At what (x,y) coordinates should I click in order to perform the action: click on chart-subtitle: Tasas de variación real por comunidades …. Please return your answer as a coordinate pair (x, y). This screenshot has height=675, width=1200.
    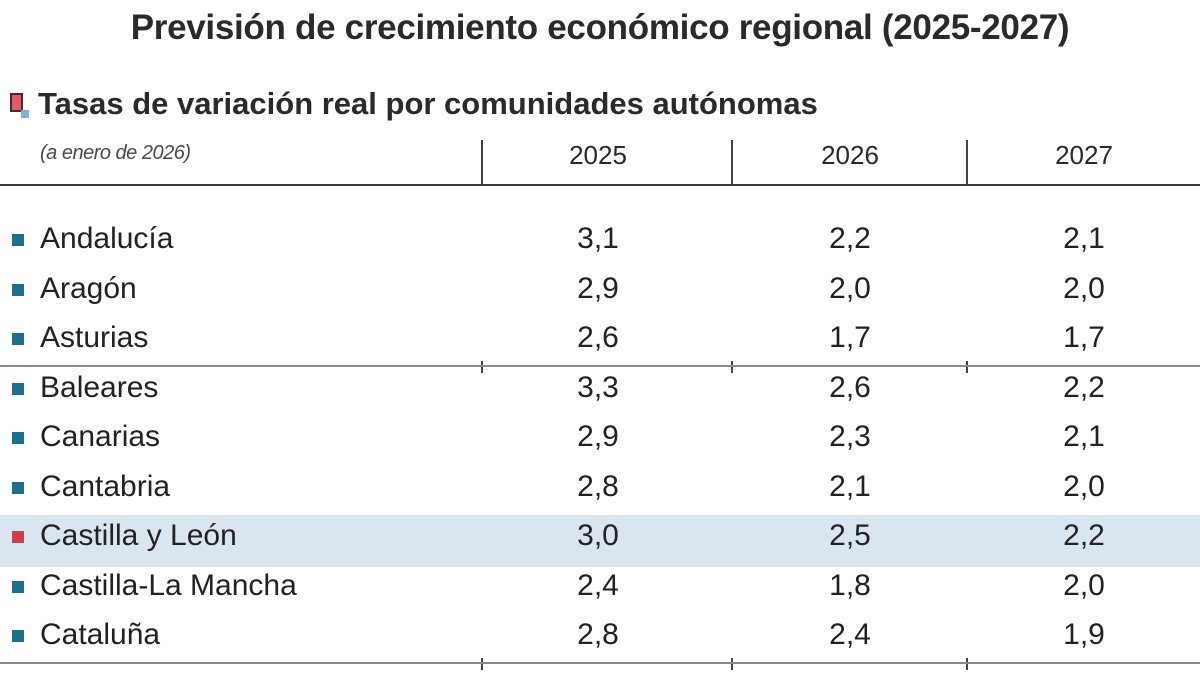
    Looking at the image, I should click on (428, 103).